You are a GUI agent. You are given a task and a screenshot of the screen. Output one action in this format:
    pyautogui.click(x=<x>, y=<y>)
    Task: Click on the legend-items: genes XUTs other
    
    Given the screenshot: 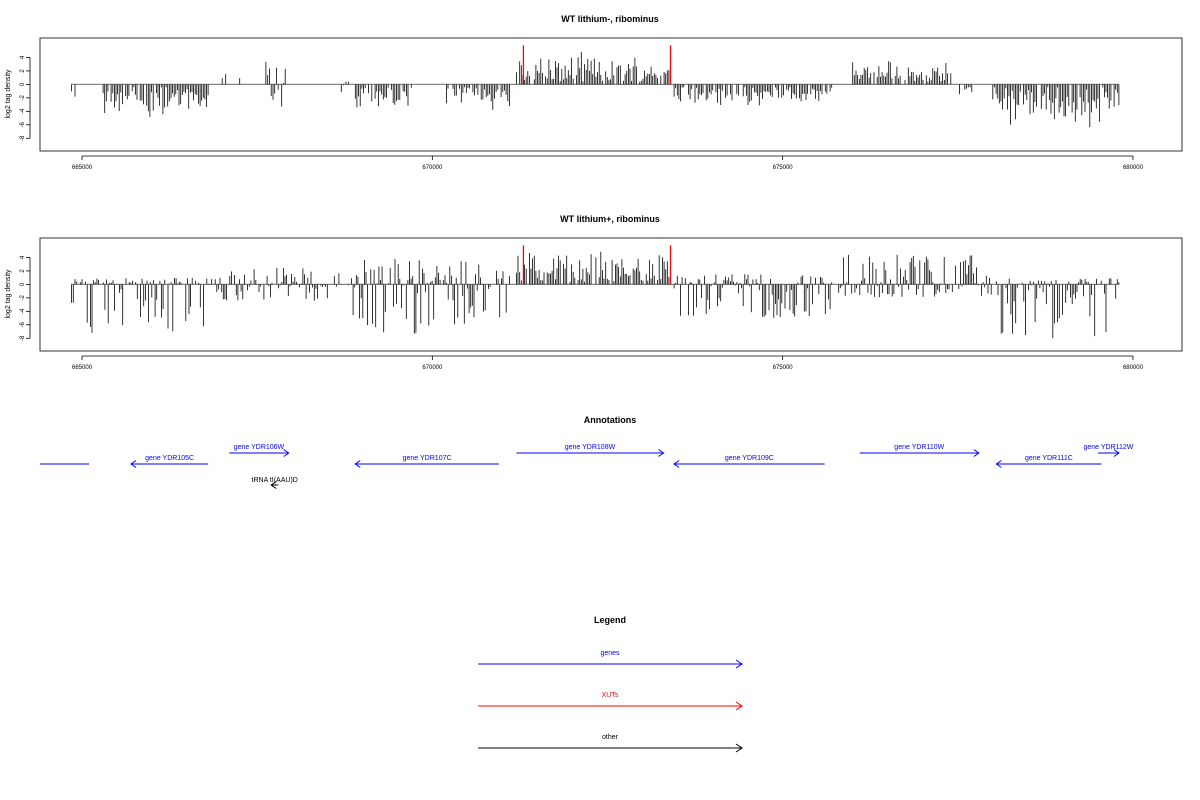 What is the action you would take?
    pyautogui.click(x=610, y=701)
    